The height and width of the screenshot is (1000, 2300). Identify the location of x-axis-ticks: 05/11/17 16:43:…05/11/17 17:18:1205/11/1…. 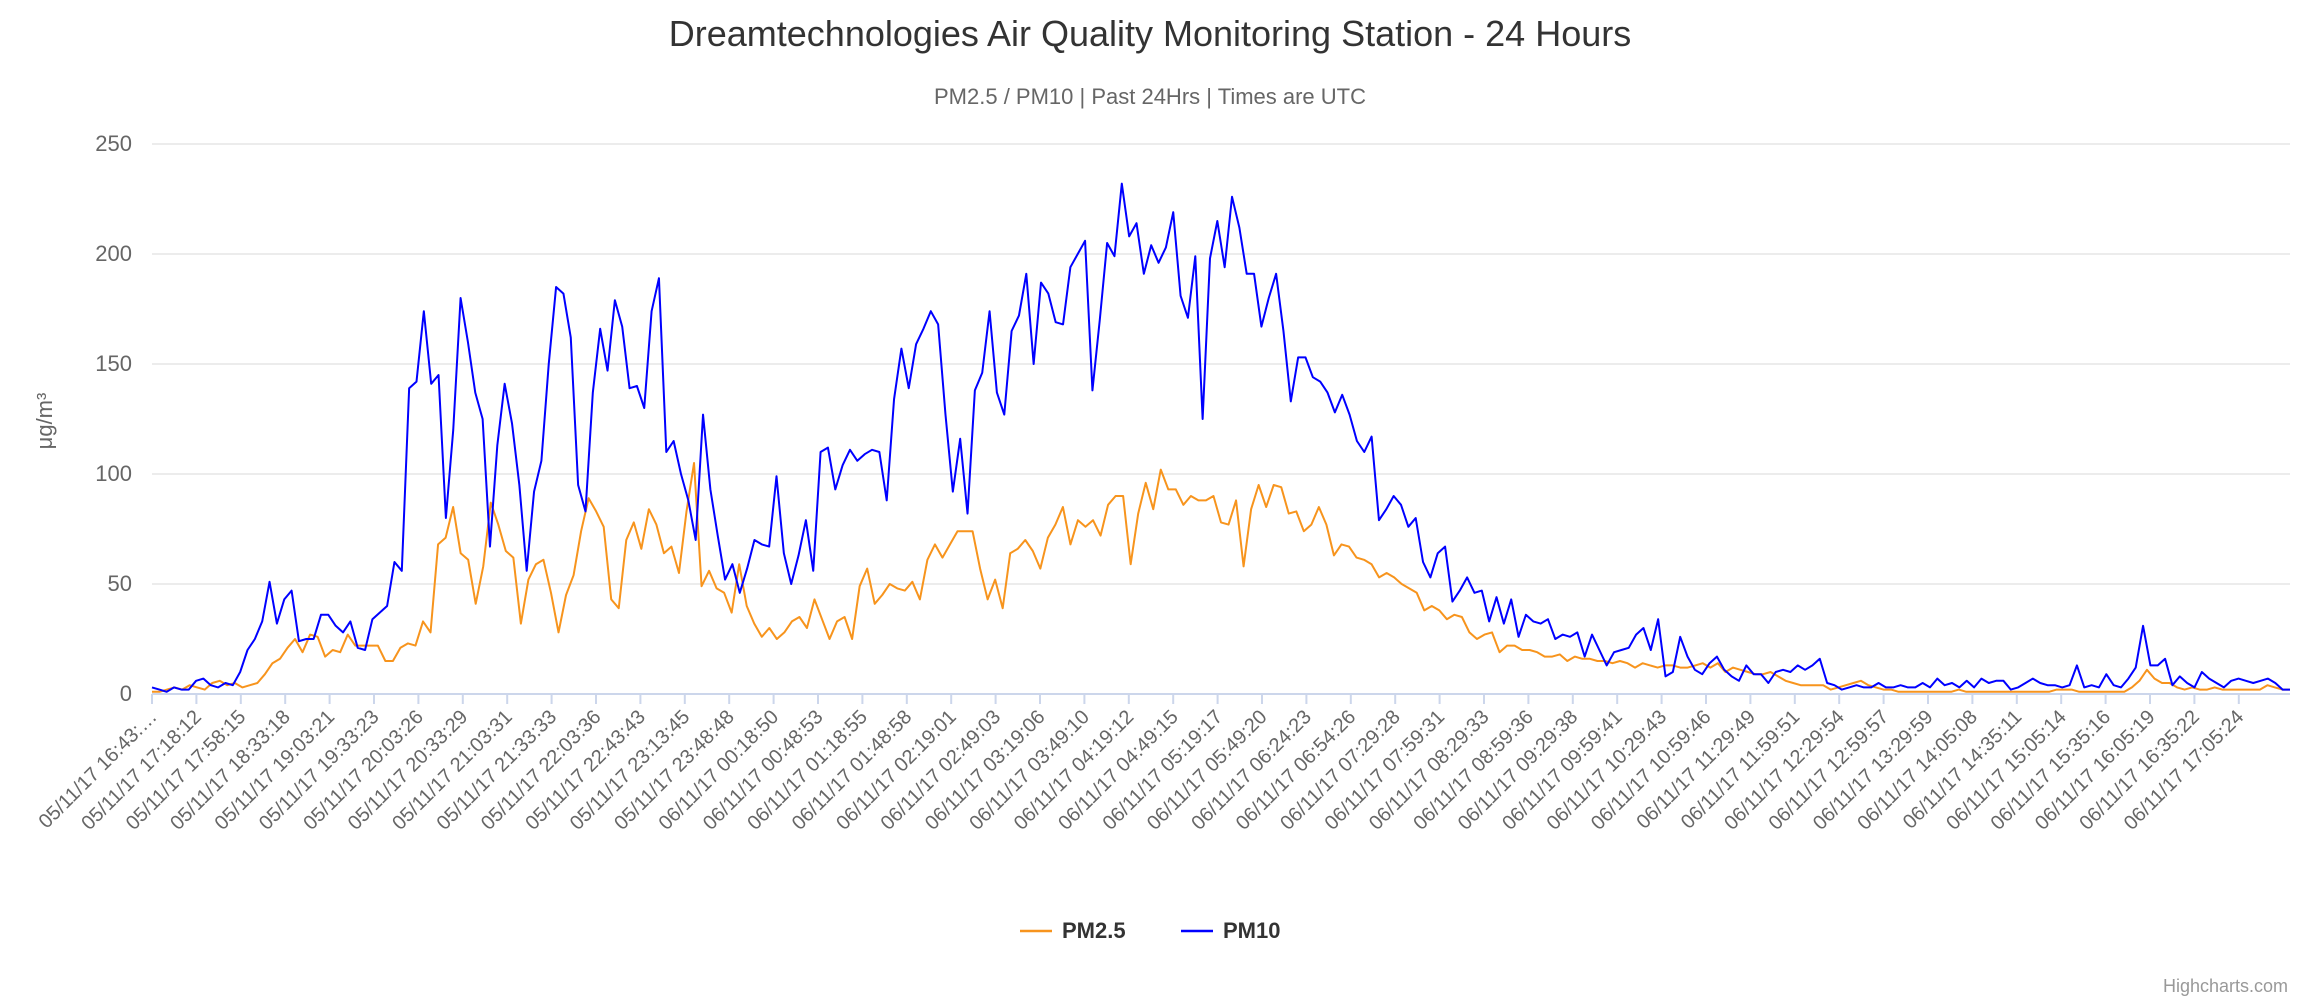
(1141, 764).